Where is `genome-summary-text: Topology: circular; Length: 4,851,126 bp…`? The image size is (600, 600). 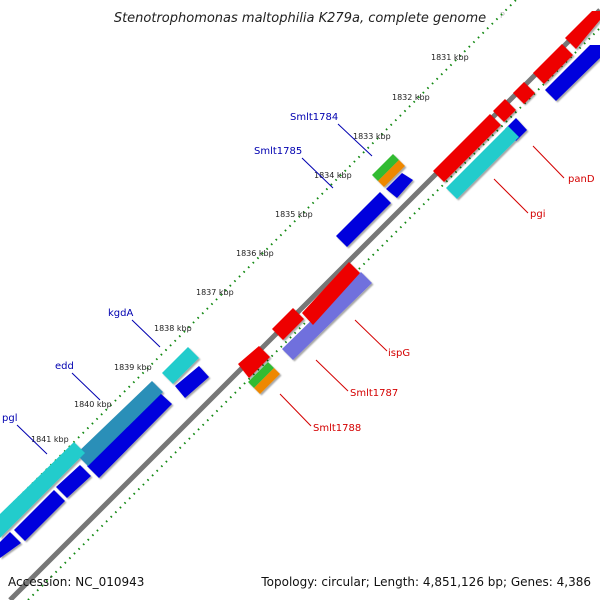
genome-summary-text: Topology: circular; Length: 4,851,126 bp… is located at coordinates (425, 582).